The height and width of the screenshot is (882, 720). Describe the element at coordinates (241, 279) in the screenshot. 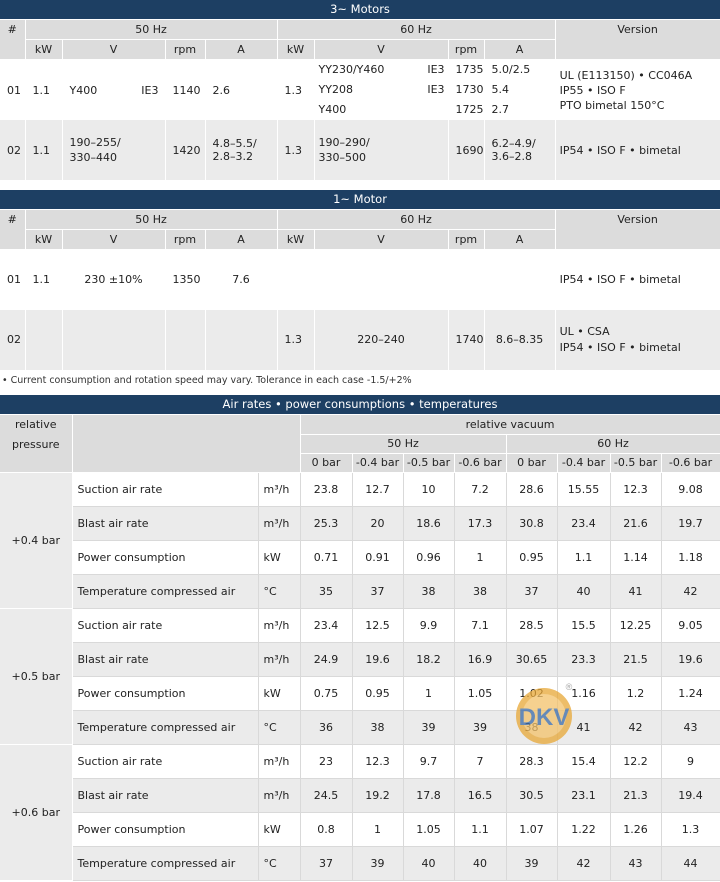

I see `current-value: 7.6` at that location.